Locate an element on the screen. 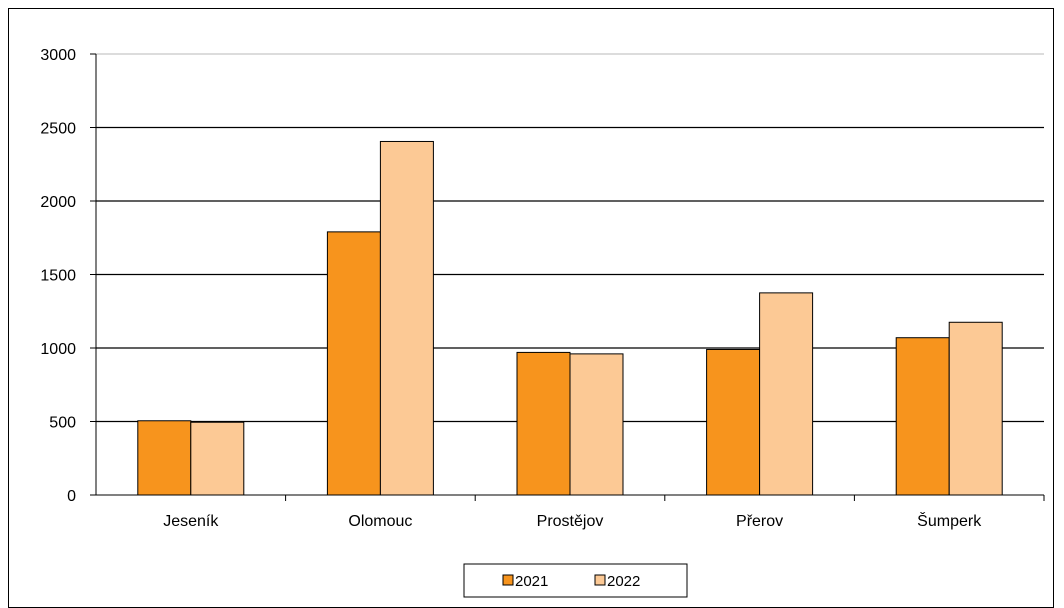 The height and width of the screenshot is (608, 1064). y-tick-label: 2500 is located at coordinates (58, 129).